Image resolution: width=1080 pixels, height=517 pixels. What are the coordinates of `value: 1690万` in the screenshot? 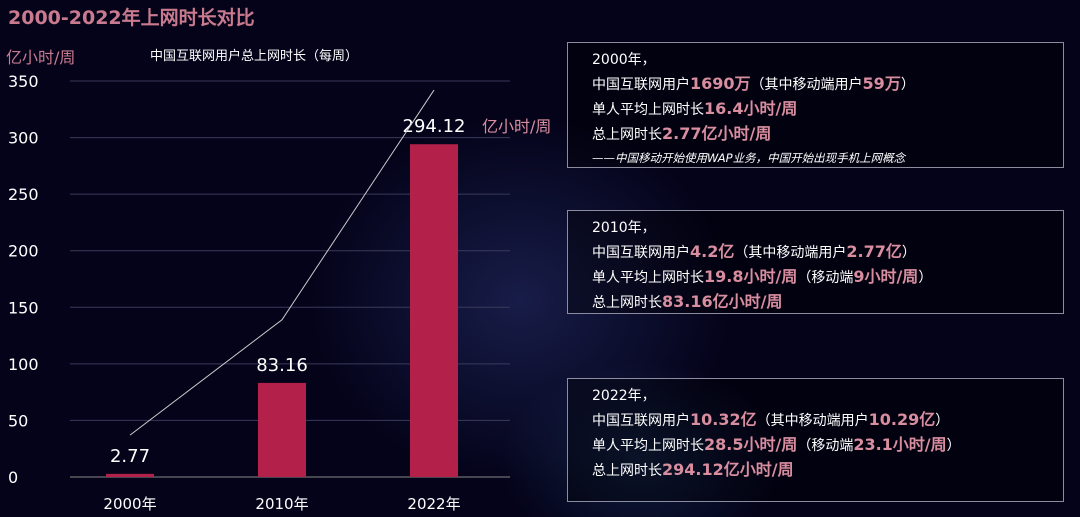 It's located at (720, 83).